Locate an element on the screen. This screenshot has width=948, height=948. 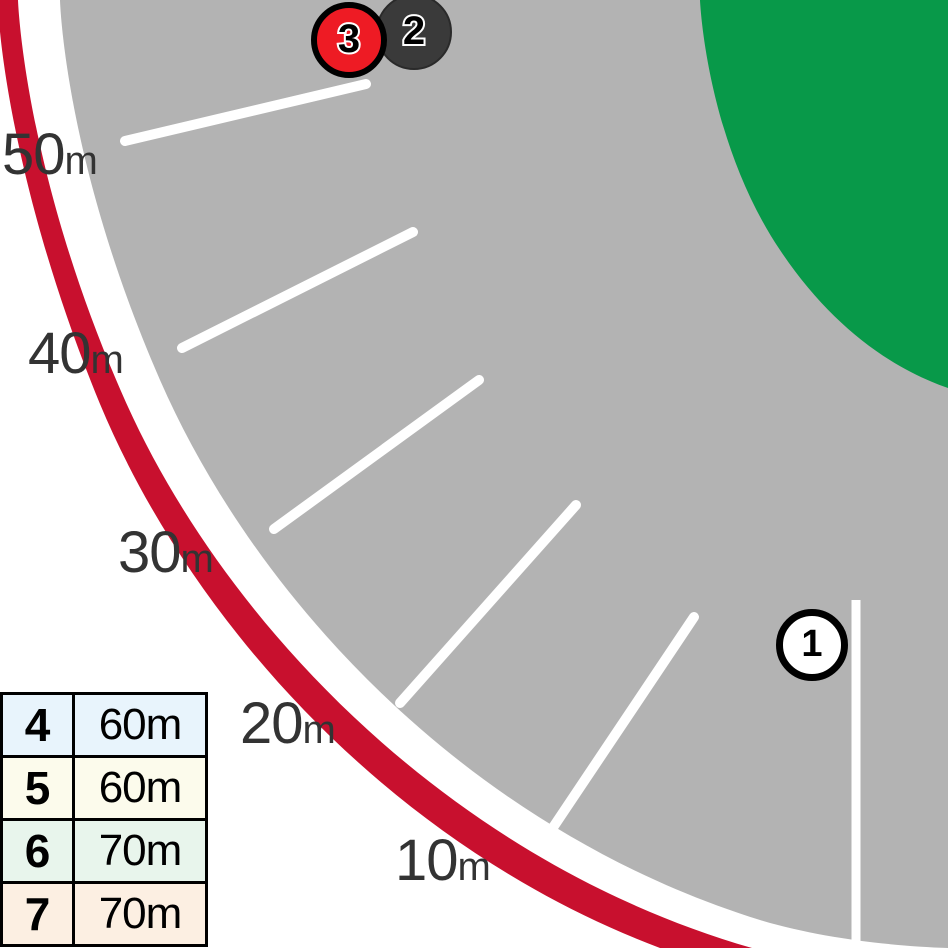
corner-marker-1: 1 is located at coordinates (812, 645).